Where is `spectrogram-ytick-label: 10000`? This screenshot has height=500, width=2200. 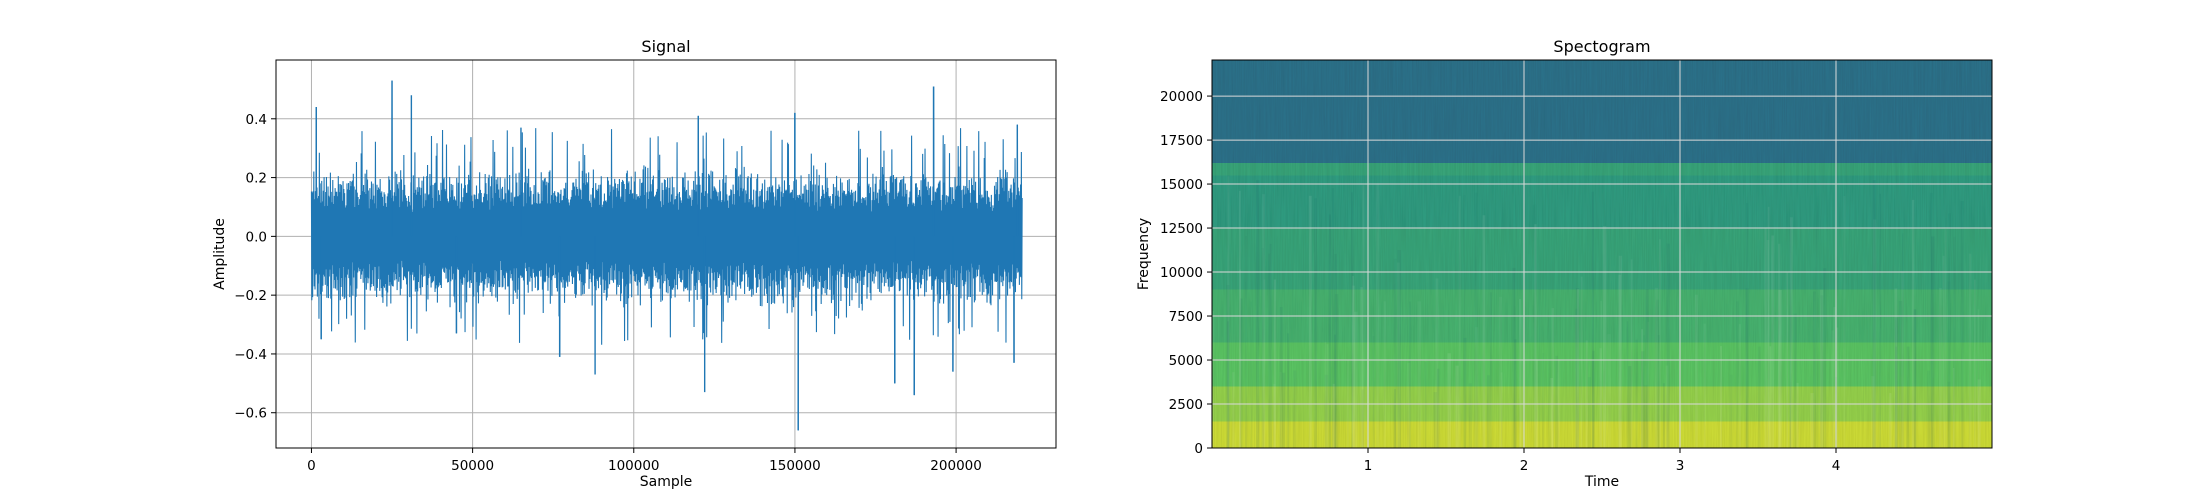 spectrogram-ytick-label: 10000 is located at coordinates (1181, 273).